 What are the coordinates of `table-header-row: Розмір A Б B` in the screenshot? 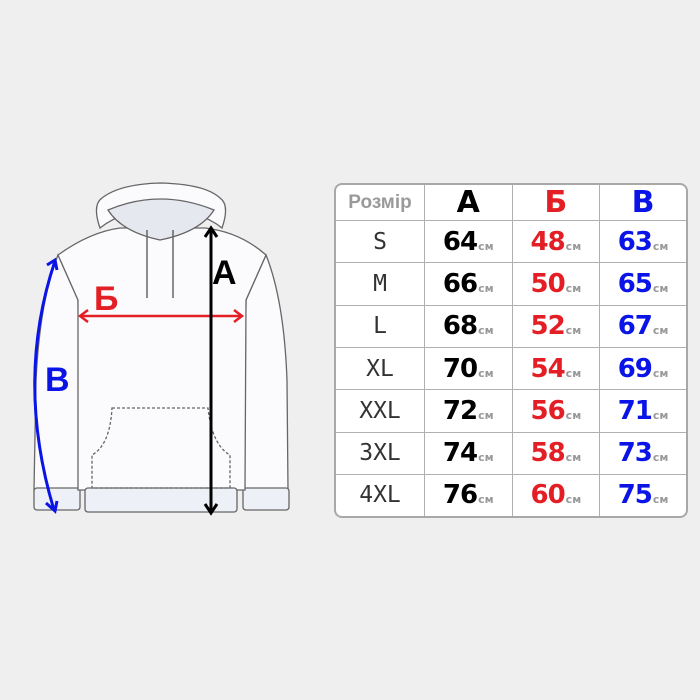 It's located at (511, 203).